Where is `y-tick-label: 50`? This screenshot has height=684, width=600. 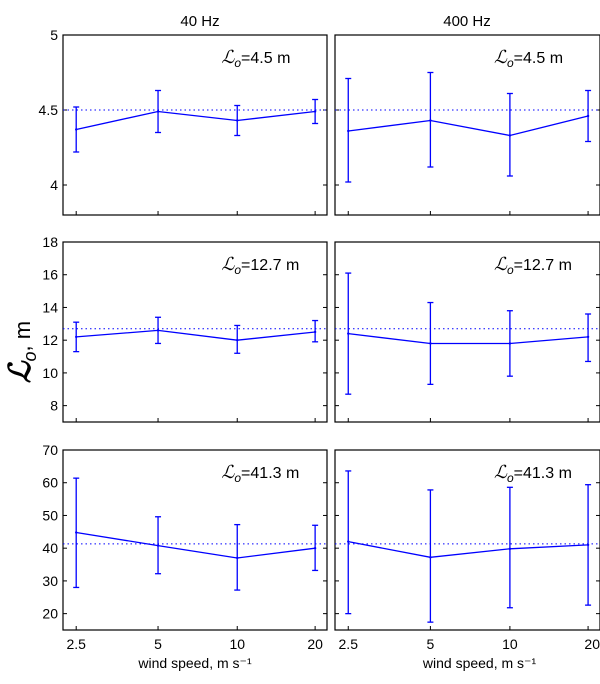
y-tick-label: 50 is located at coordinates (50, 515).